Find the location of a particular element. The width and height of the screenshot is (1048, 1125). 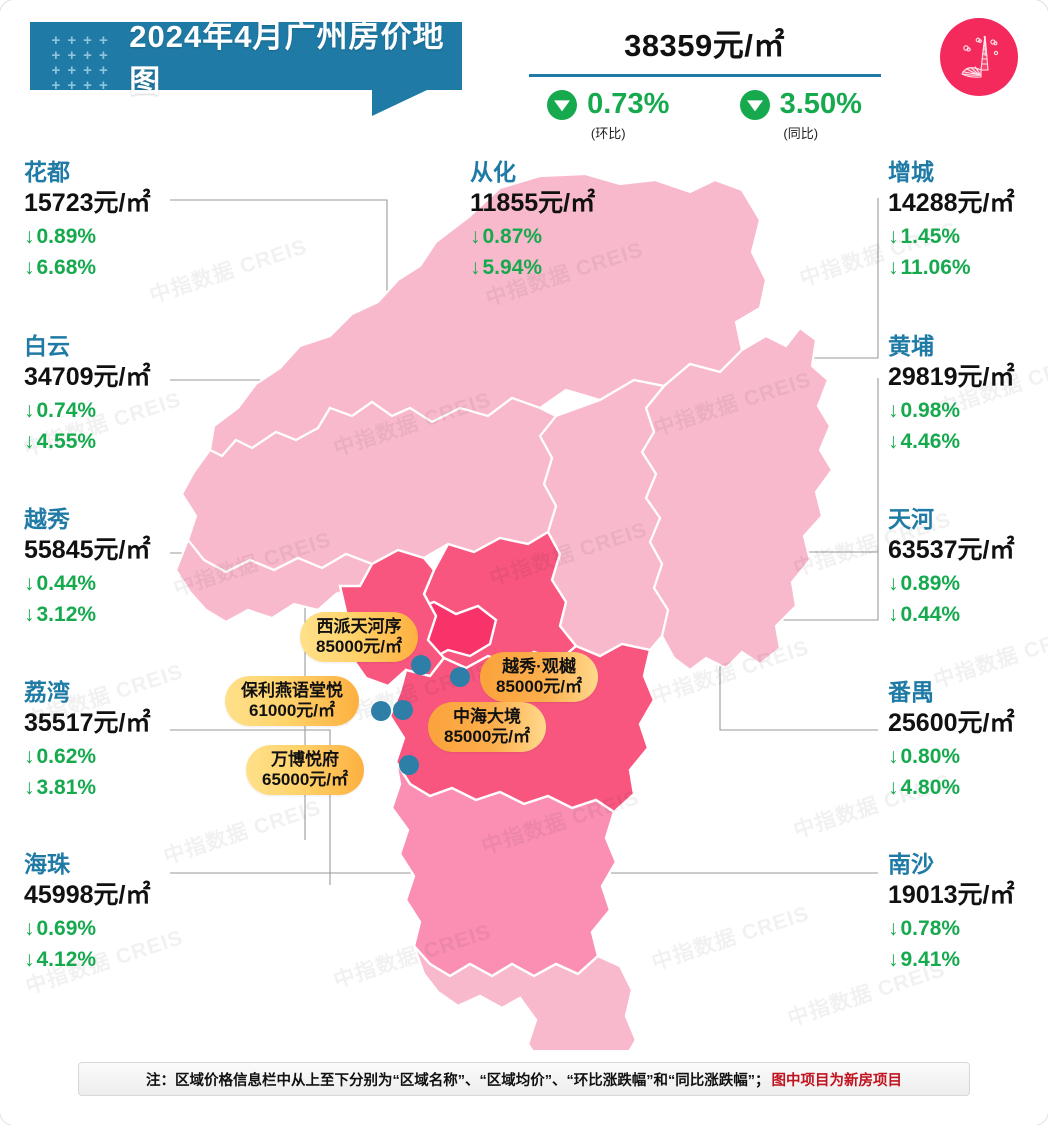

city-yoy-caption: (同比) is located at coordinates (801, 133).